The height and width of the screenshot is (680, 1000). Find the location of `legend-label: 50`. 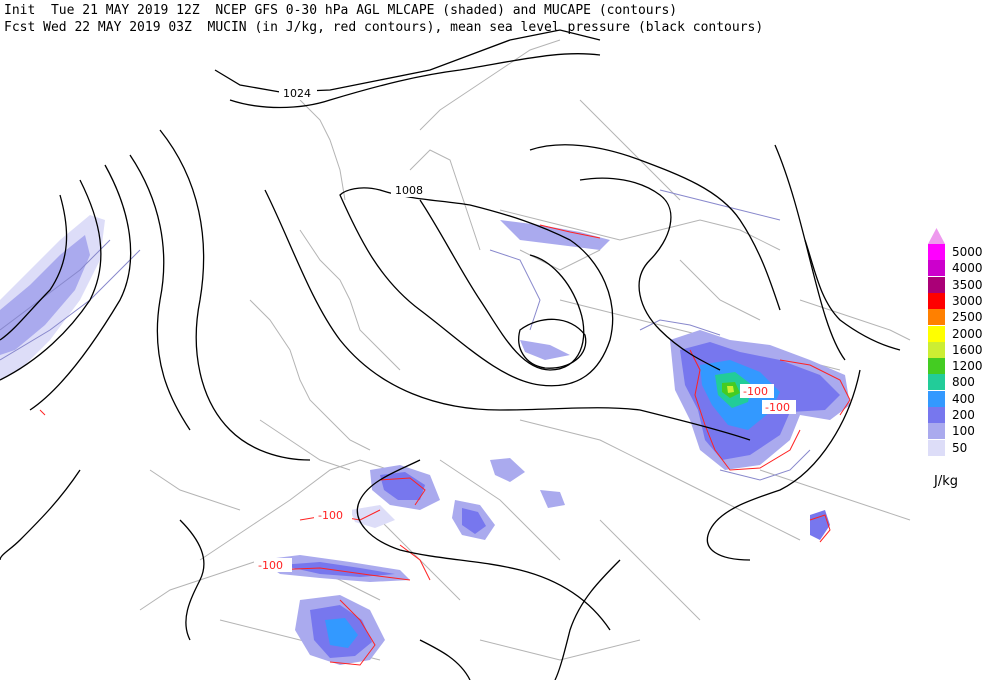

legend-label: 50 is located at coordinates (960, 447).